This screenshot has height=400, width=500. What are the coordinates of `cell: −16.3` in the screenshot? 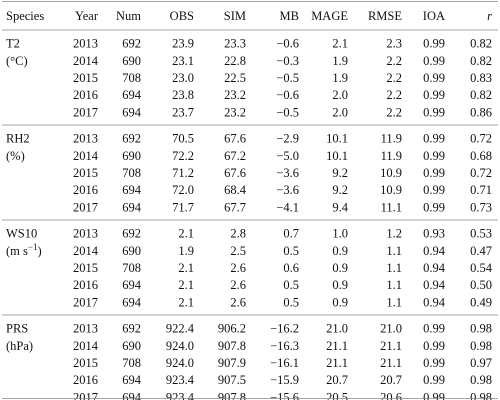 It's located at (284, 346).